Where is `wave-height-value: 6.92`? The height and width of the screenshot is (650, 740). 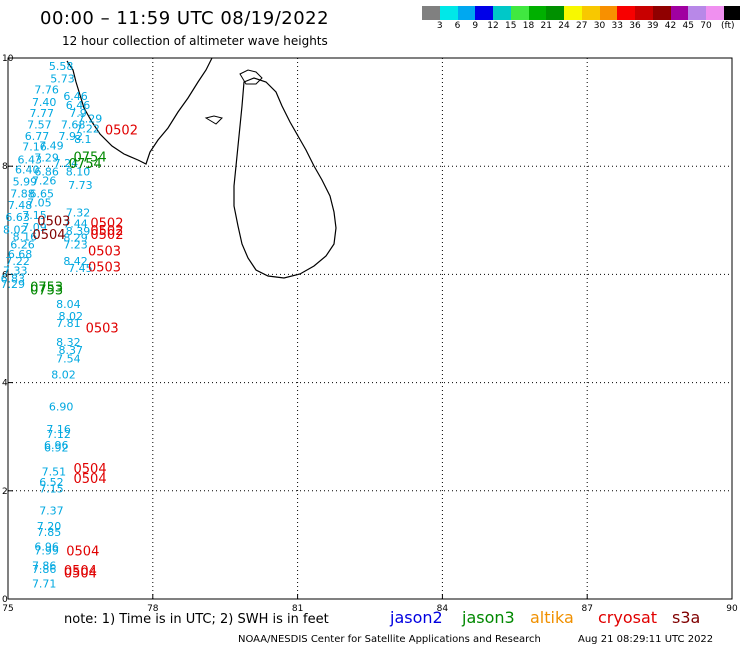 wave-height-value: 6.92 is located at coordinates (56, 448).